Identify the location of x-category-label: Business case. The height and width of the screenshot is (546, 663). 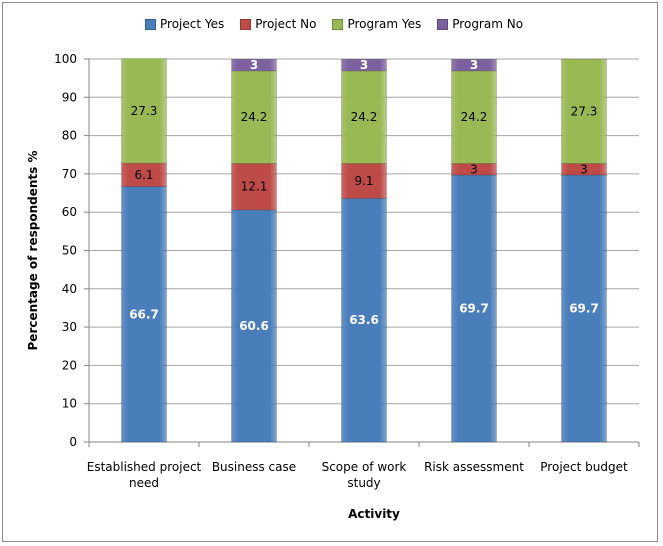
(254, 467).